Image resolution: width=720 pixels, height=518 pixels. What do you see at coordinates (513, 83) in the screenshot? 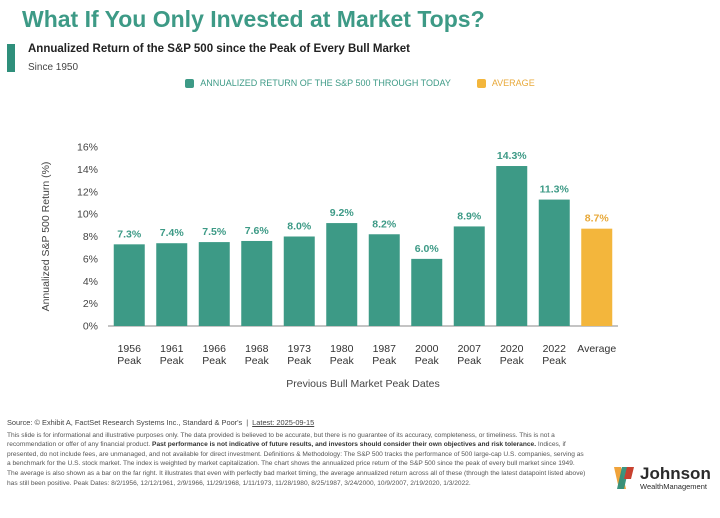
I see `legend-label-average: AVERAGE` at bounding box center [513, 83].